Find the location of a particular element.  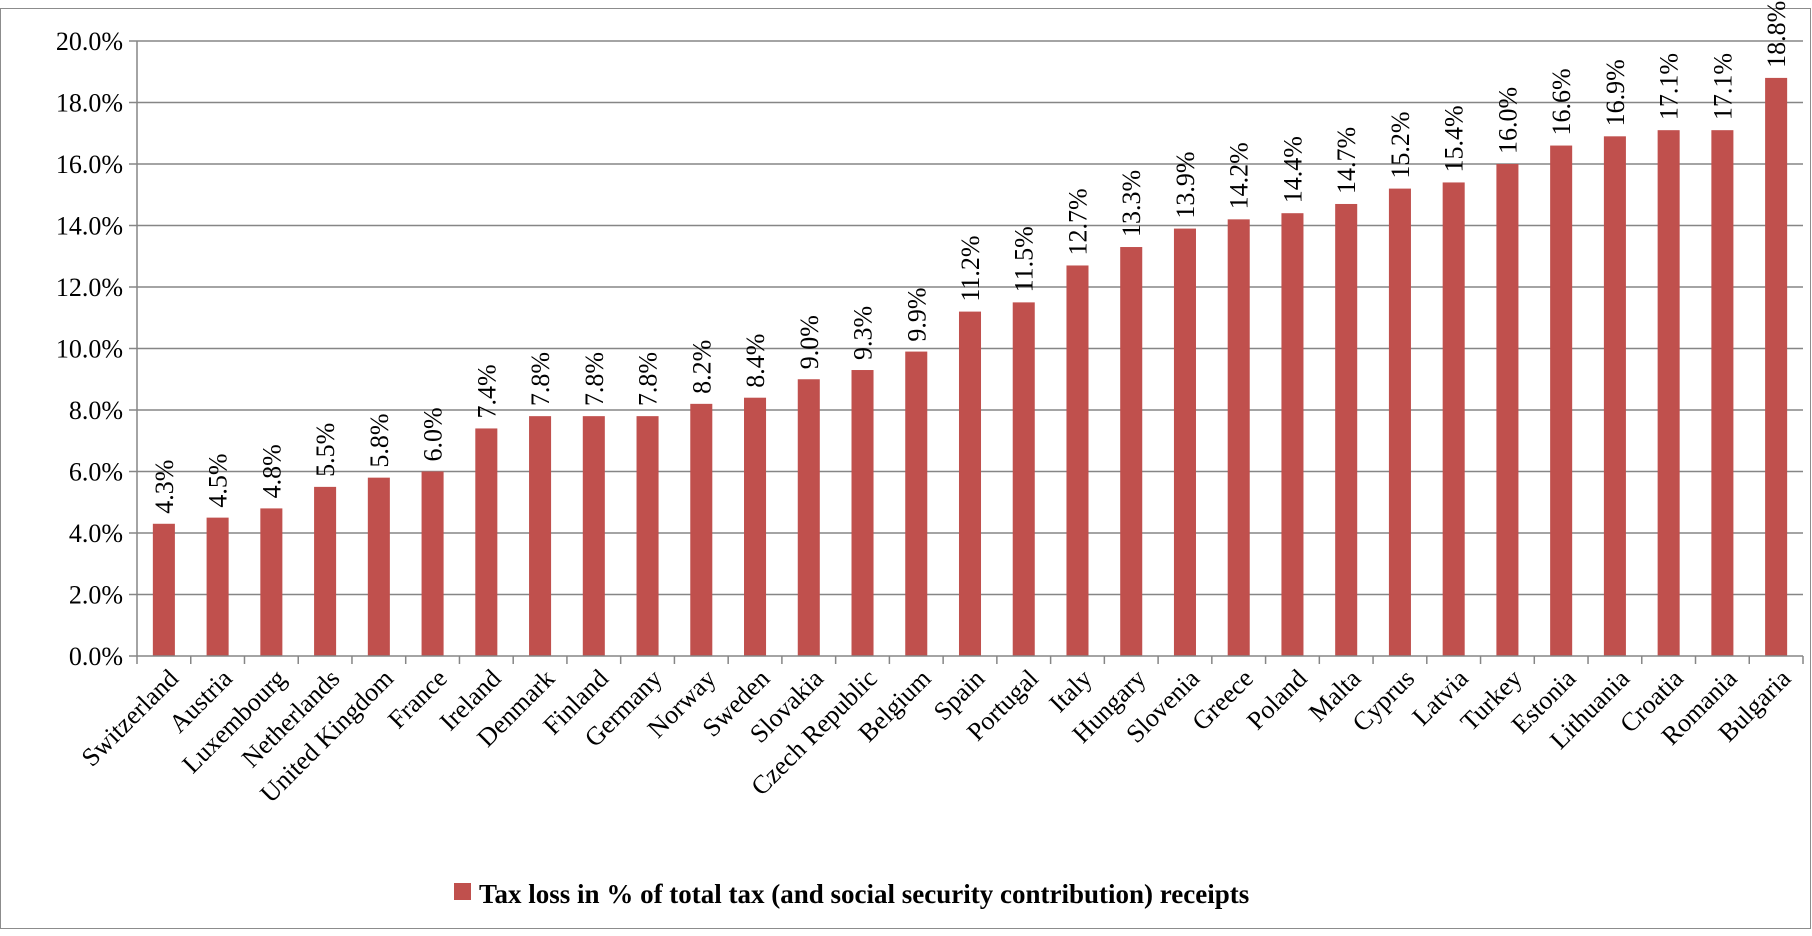

y-tick-label: 2.0% is located at coordinates (96, 595).